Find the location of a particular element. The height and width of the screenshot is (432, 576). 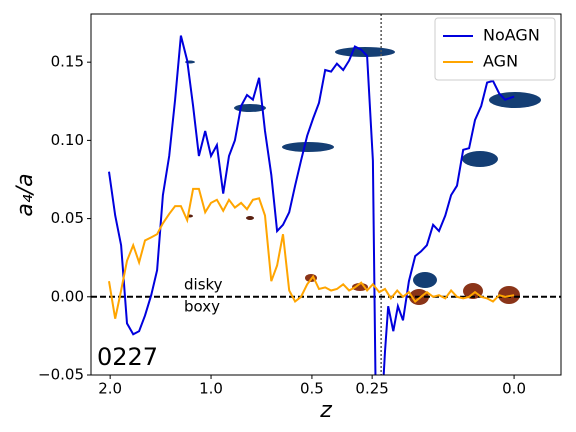

y-tick-label: 0.05 is located at coordinates (67, 218).